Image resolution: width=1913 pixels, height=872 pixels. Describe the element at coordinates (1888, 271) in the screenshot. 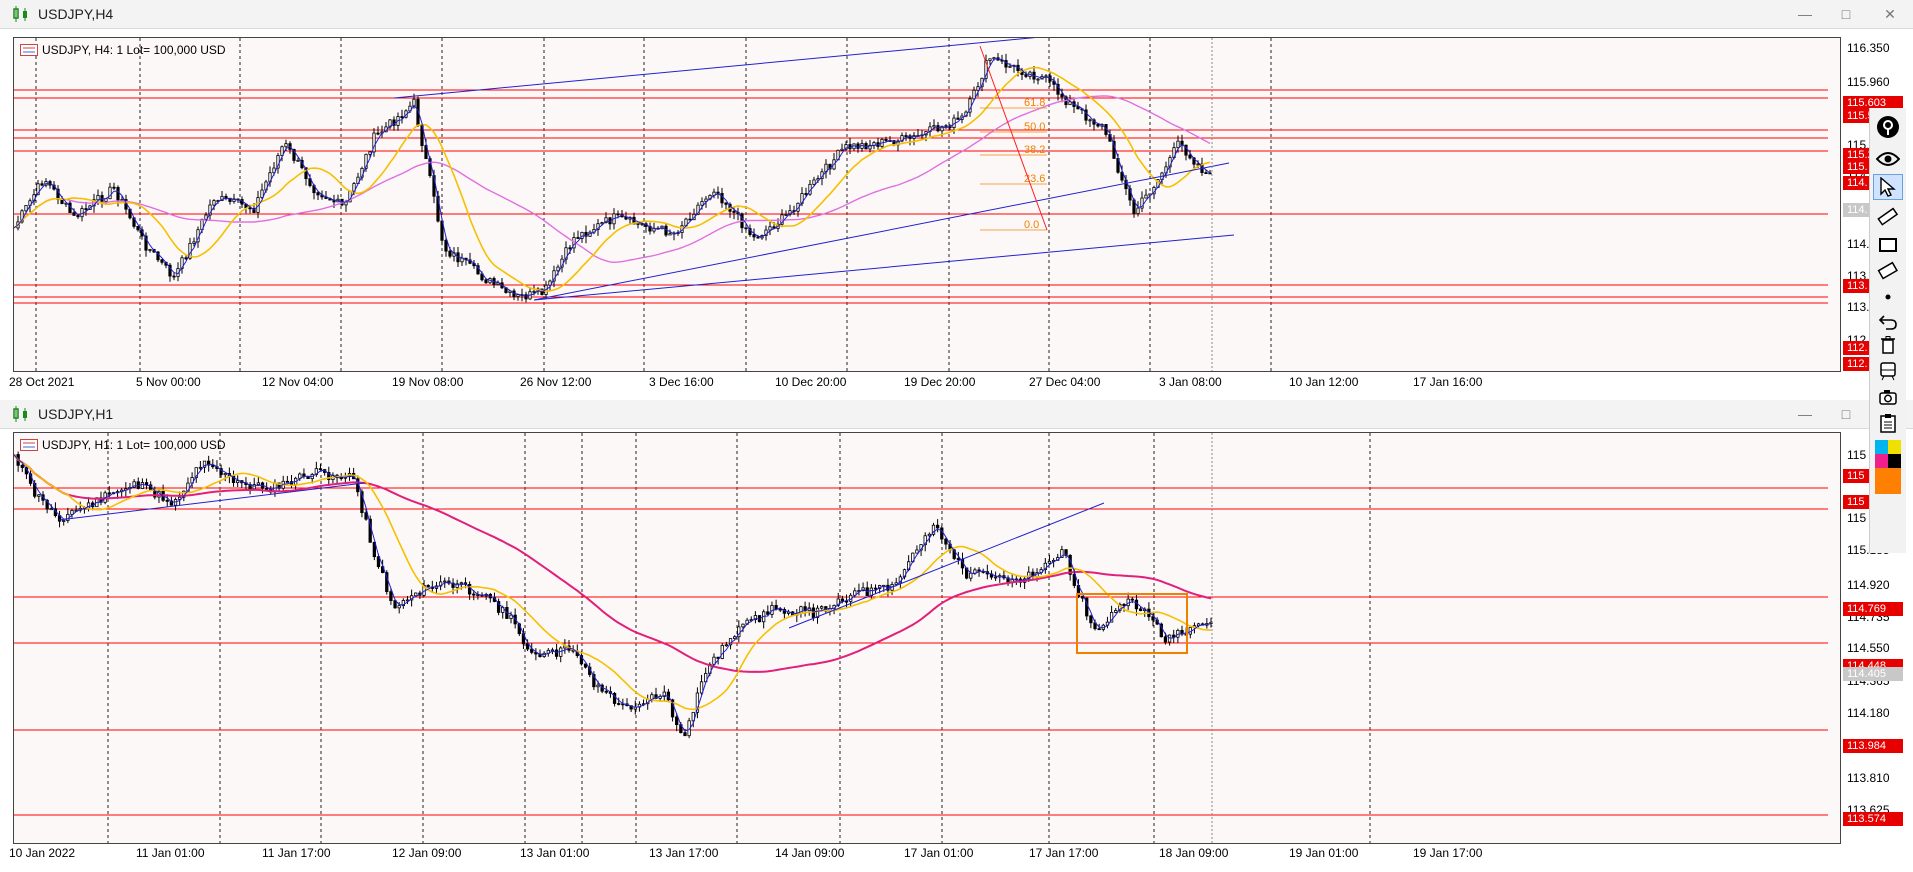

I see `eraser-icon` at that location.